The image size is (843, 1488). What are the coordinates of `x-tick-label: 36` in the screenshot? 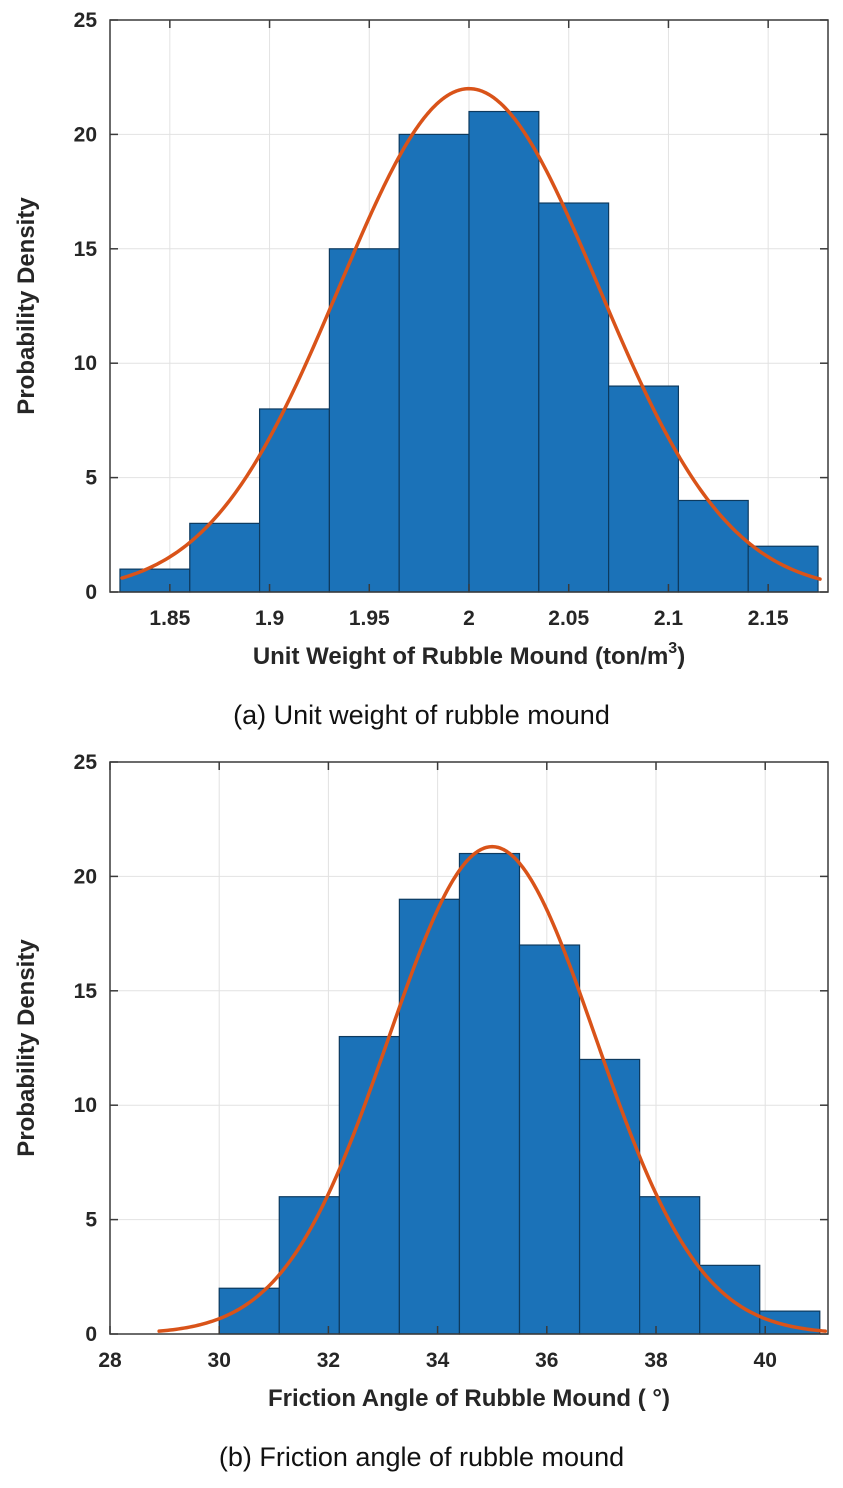 It's located at (546, 1360).